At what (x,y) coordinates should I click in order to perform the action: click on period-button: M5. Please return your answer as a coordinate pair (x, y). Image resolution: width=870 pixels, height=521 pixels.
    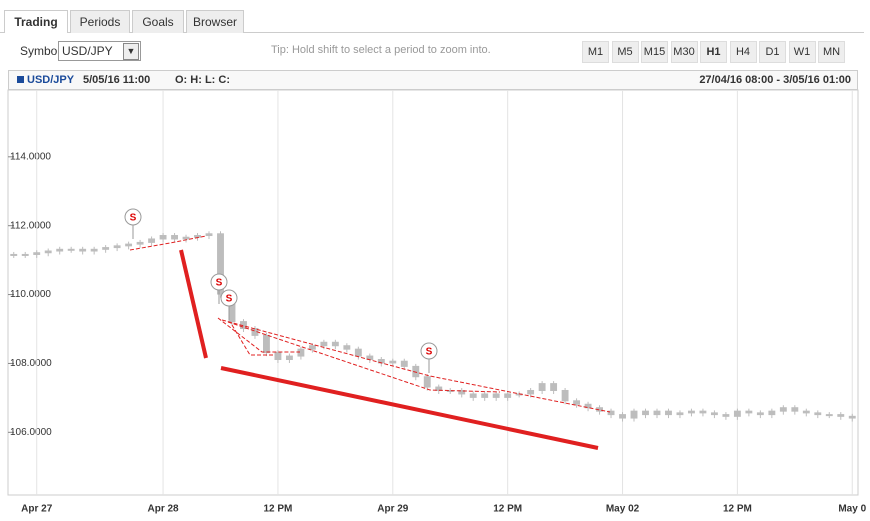
    Looking at the image, I should click on (625, 52).